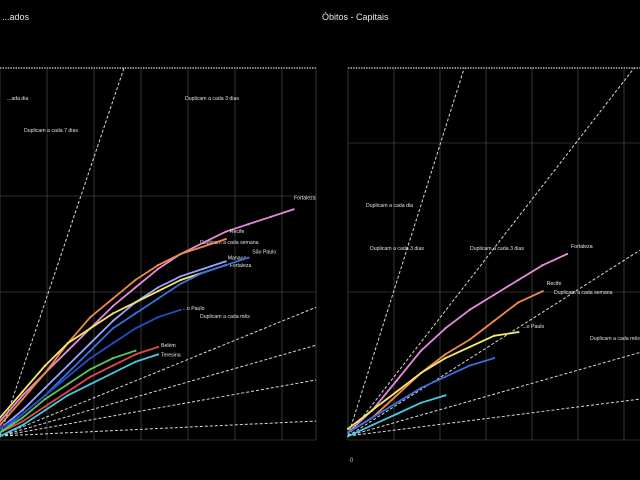  I want to click on series-label: Teresina, so click(171, 355).